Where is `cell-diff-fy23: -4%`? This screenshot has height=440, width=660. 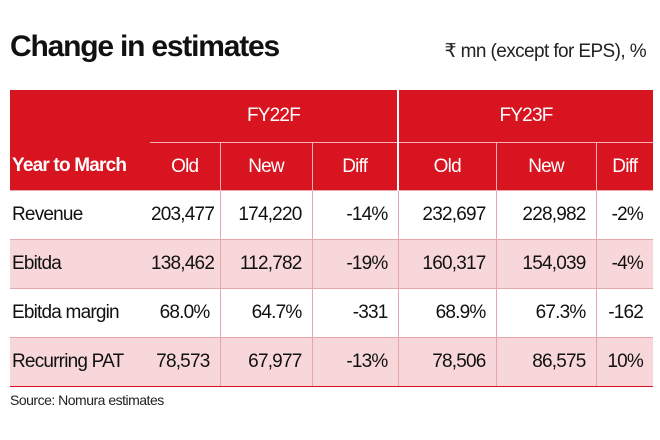
cell-diff-fy23: -4% is located at coordinates (624, 264).